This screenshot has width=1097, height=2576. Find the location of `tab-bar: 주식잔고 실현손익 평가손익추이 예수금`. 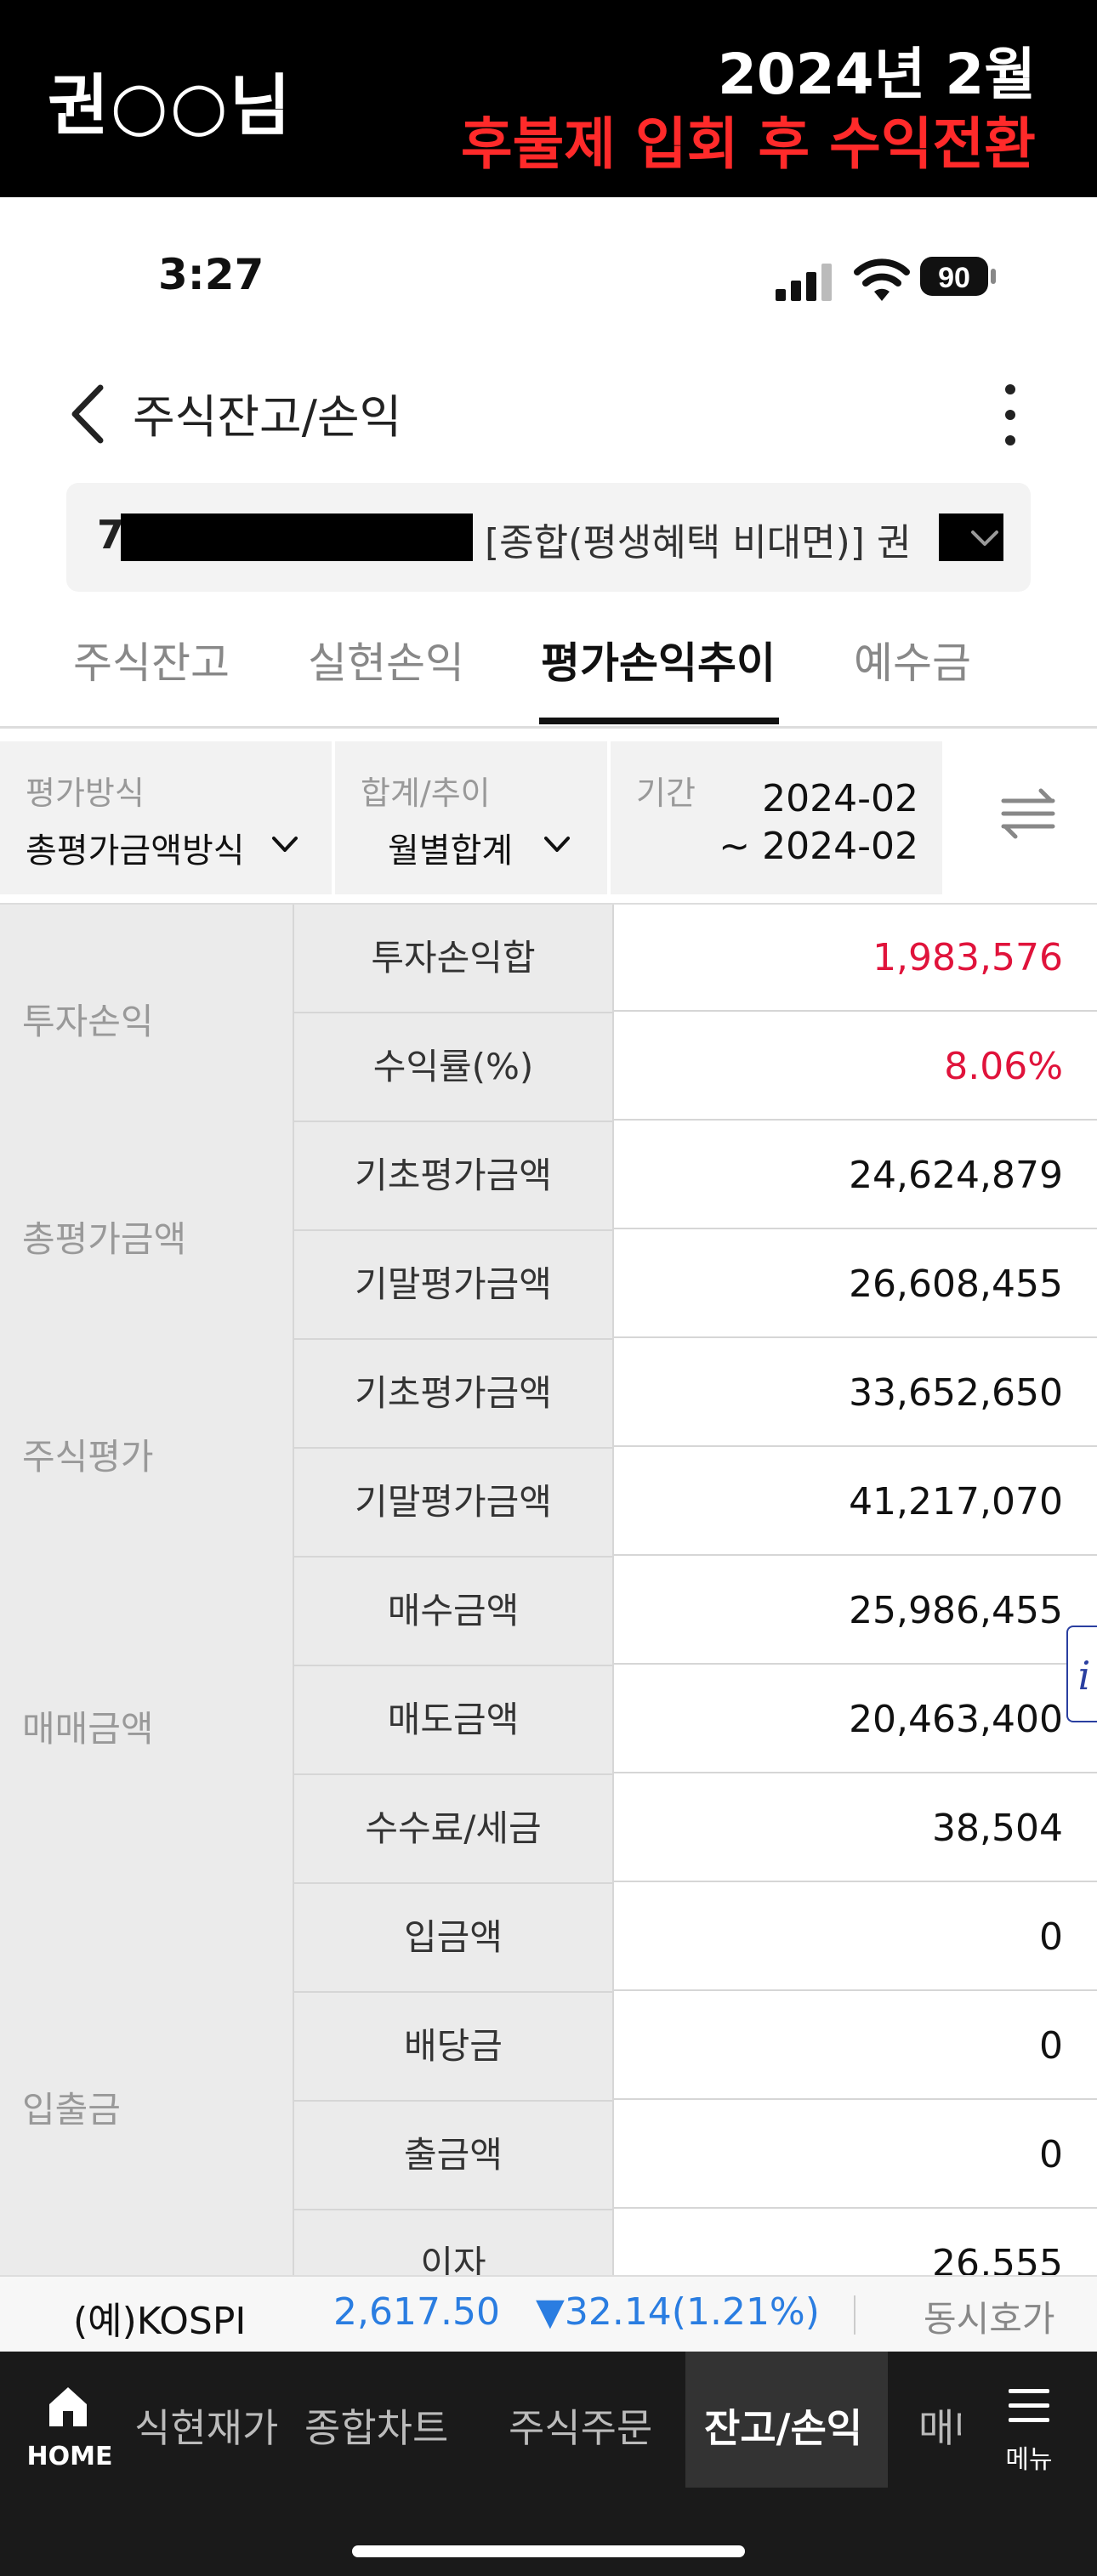

tab-bar: 주식잔고 실현손익 평가손익추이 예수금 is located at coordinates (548, 675).